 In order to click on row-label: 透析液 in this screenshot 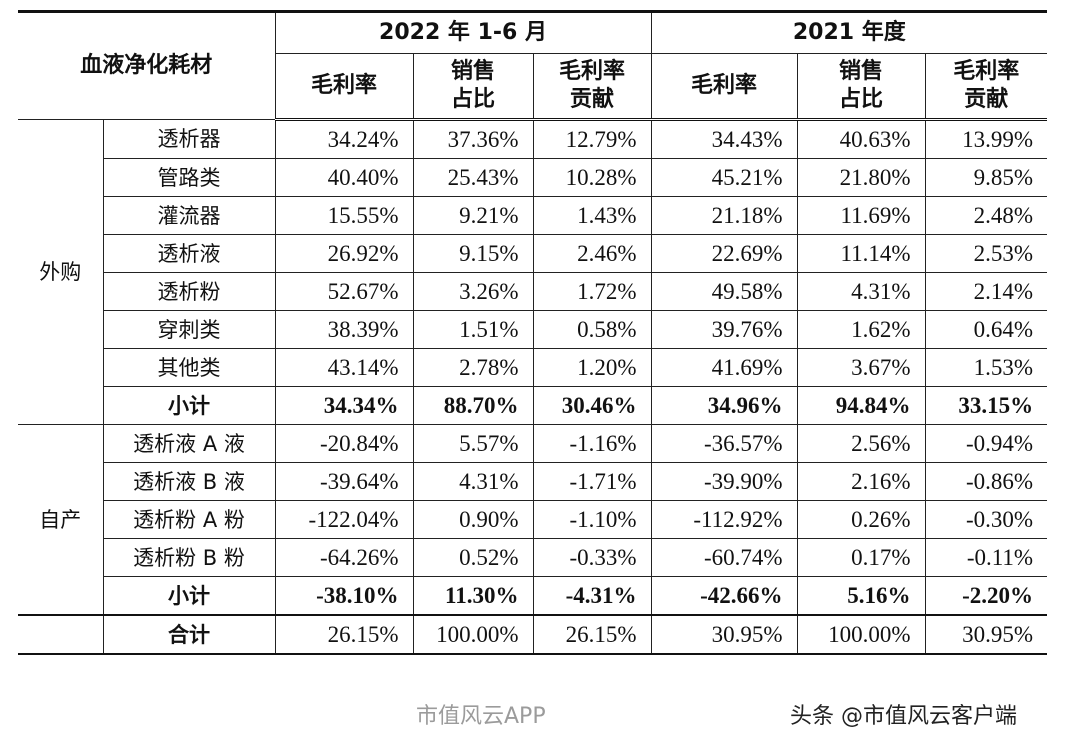, I will do `click(189, 253)`.